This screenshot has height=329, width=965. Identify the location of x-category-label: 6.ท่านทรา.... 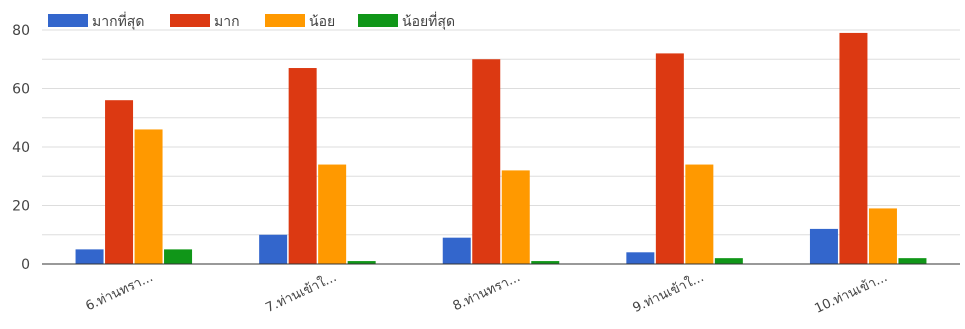
(120, 292).